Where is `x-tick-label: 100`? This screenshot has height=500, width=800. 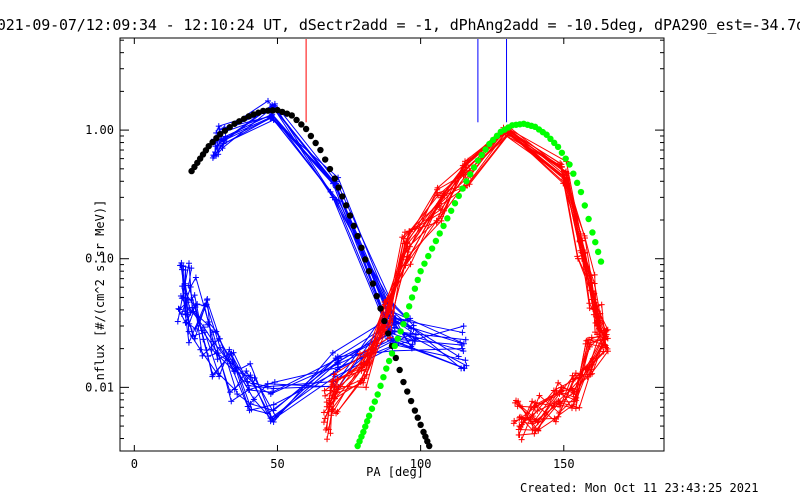 x-tick-label: 100 is located at coordinates (421, 464).